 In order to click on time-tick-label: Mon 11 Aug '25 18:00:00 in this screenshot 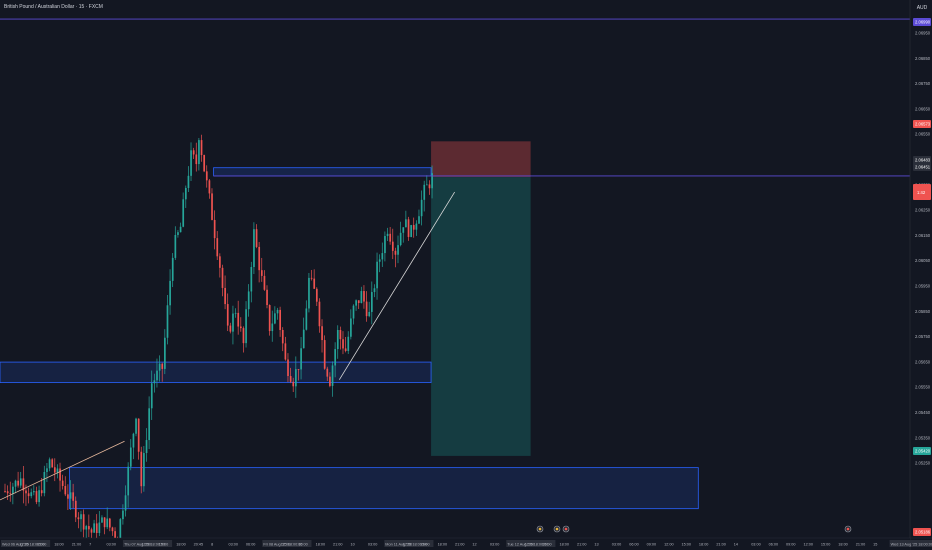, I will do `click(406, 545)`.